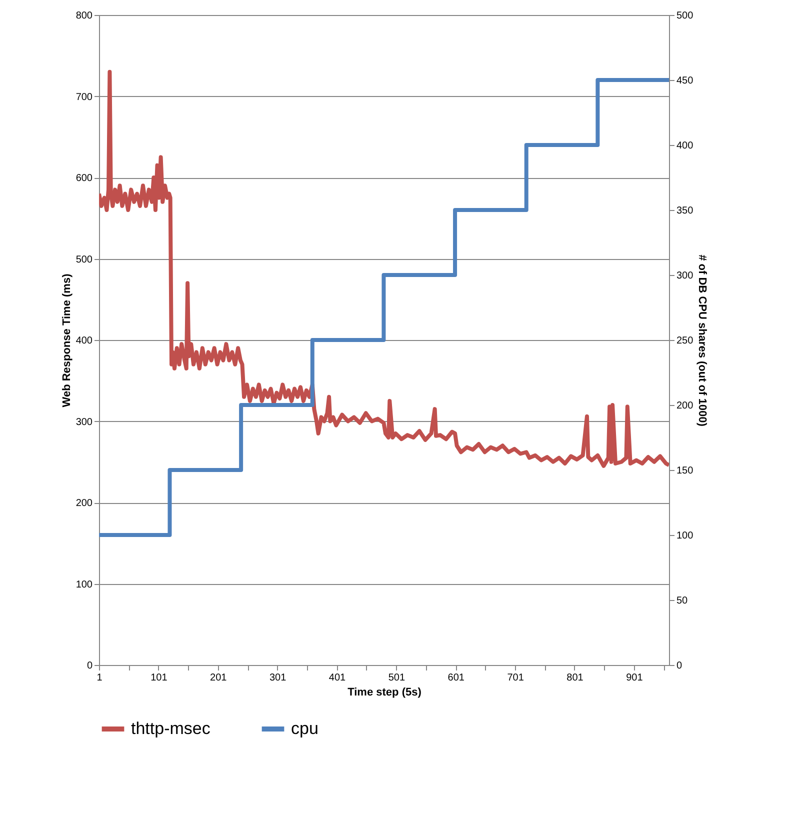 The height and width of the screenshot is (832, 786). I want to click on y2-tick-label: 500, so click(685, 16).